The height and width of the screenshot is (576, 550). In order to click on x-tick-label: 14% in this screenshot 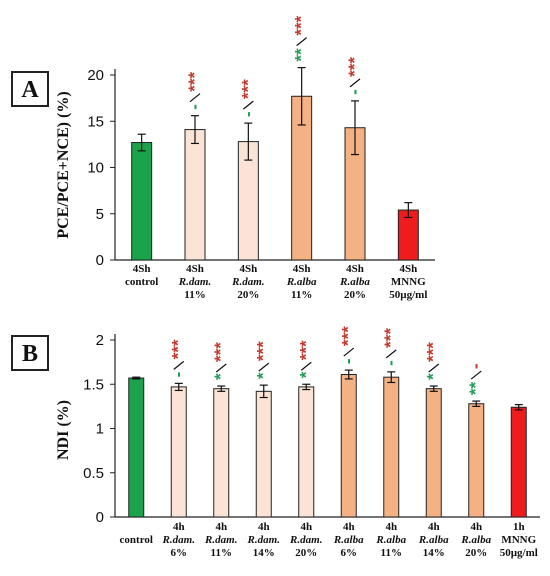, I will do `click(434, 553)`.